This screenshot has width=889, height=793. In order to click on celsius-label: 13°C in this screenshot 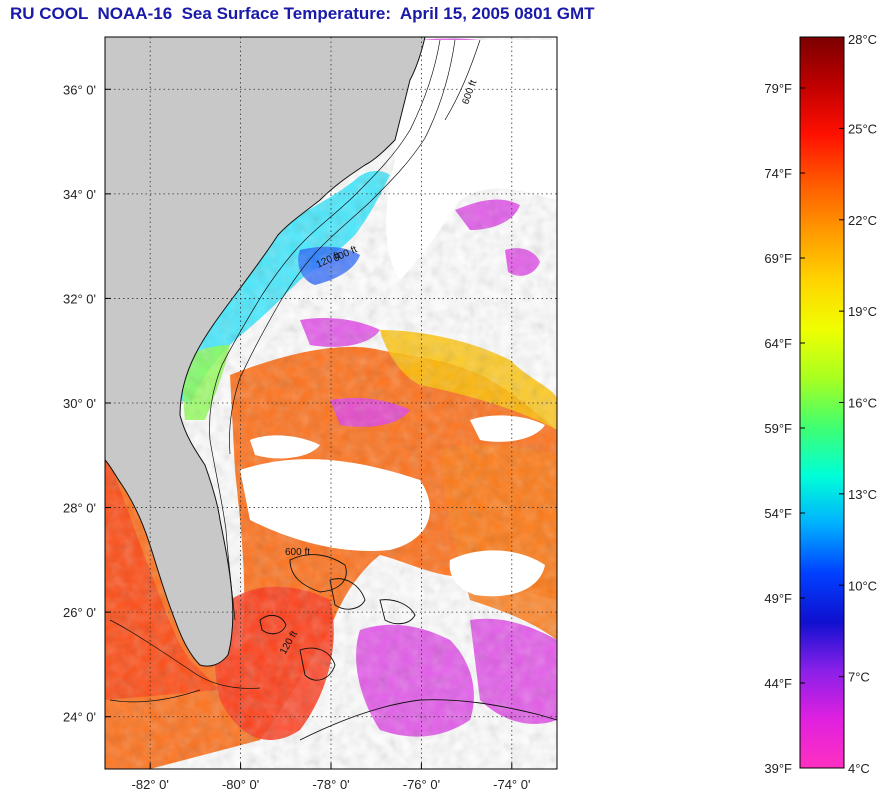, I will do `click(862, 494)`.